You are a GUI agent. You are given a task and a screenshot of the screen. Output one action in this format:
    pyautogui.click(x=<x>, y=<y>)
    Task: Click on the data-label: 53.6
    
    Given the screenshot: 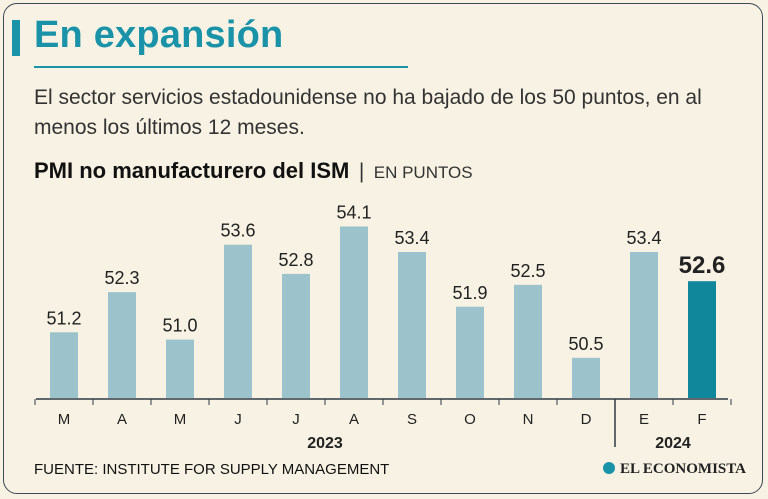 What is the action you would take?
    pyautogui.click(x=237, y=231)
    